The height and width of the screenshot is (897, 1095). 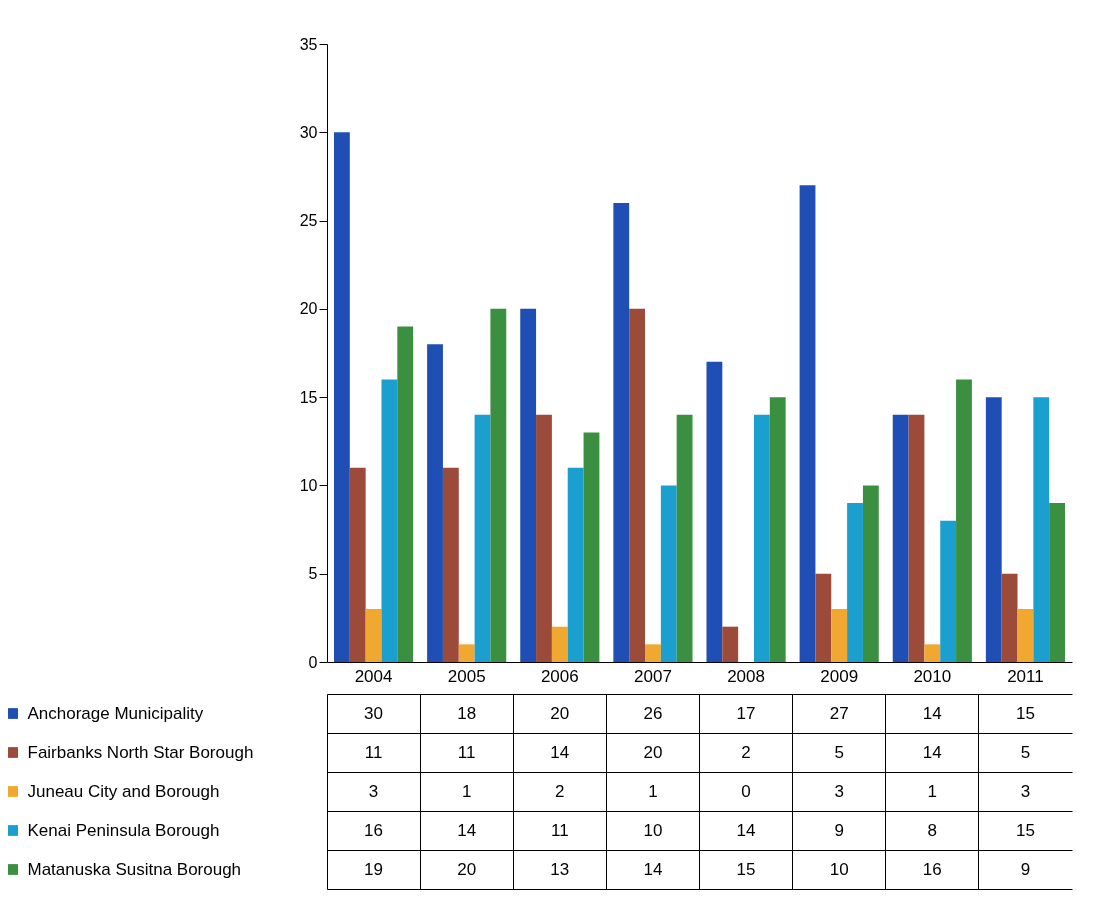 I want to click on y-tick-label: 30, so click(x=308, y=132).